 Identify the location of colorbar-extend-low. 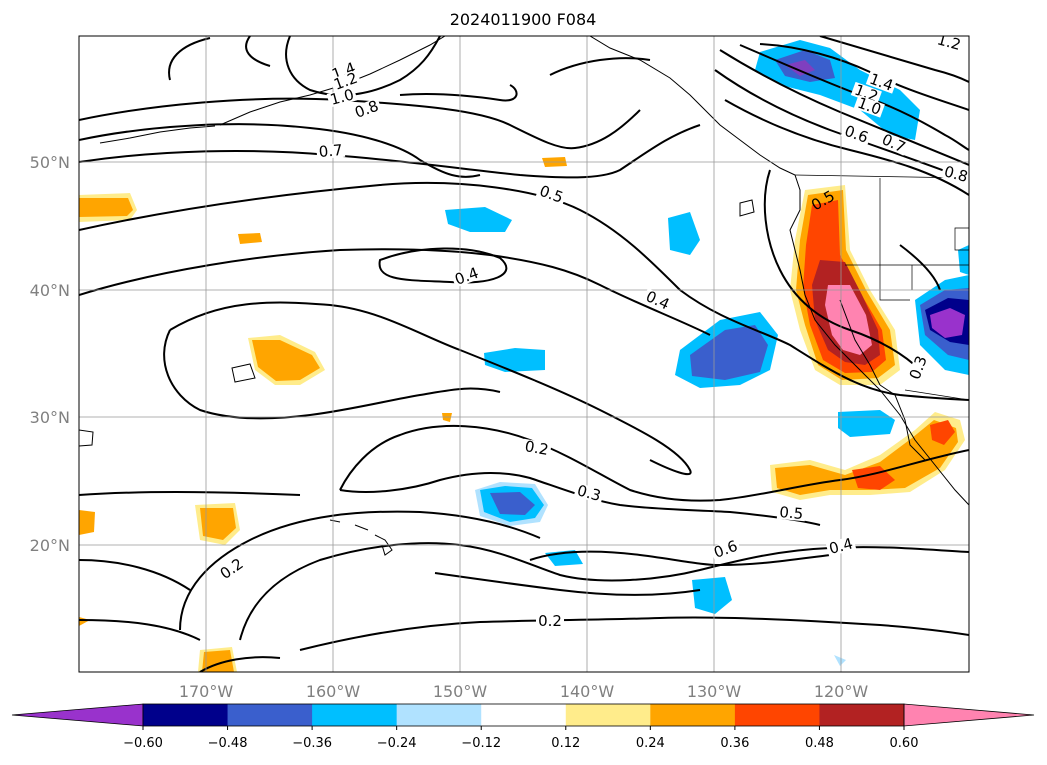
(77, 715).